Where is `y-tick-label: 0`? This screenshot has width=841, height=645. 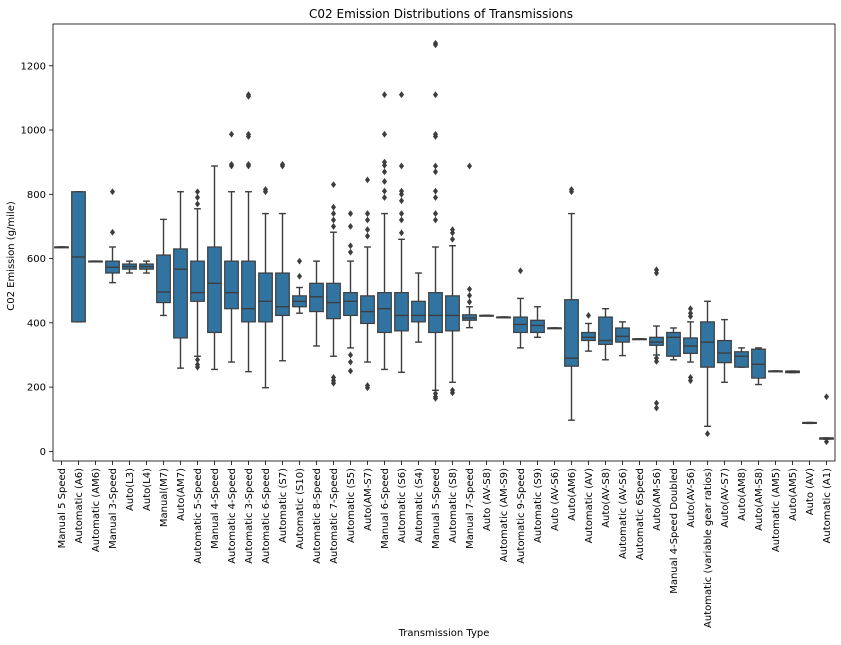 y-tick-label: 0 is located at coordinates (43, 452).